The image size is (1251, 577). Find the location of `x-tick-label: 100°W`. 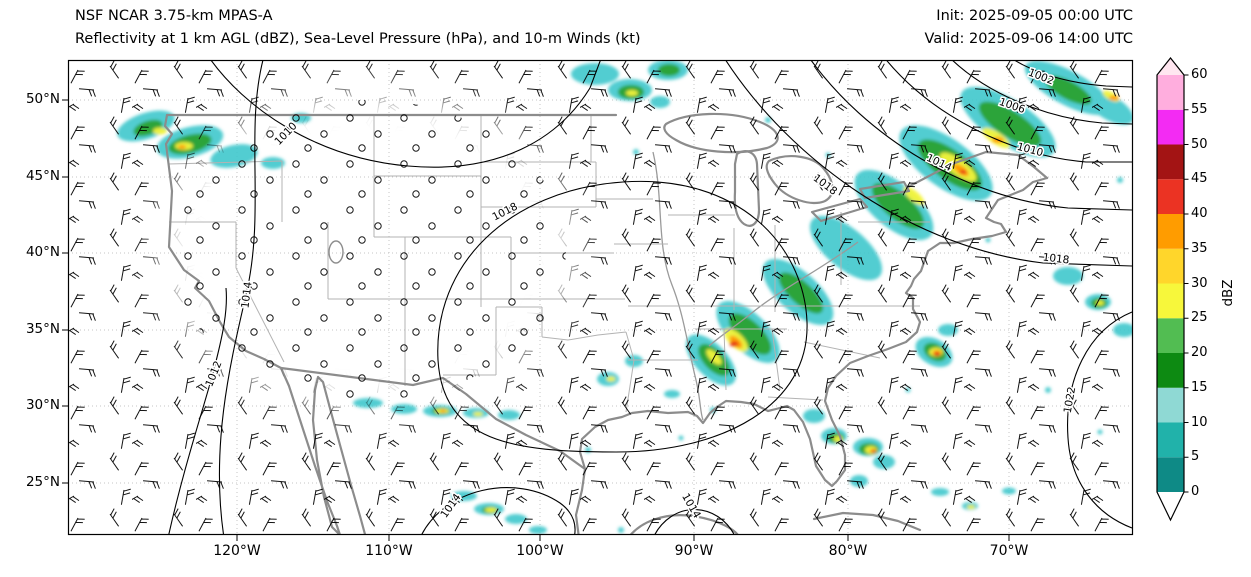

x-tick-label: 100°W is located at coordinates (540, 551).